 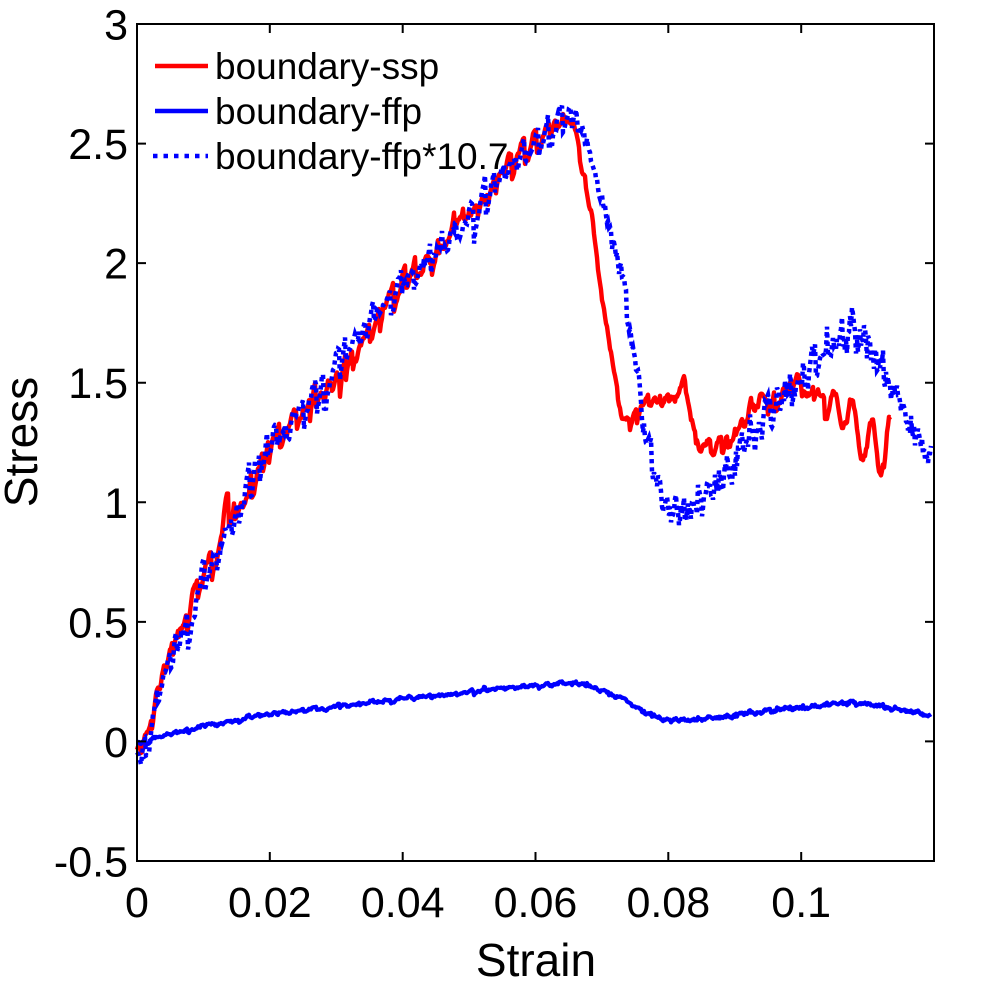 I want to click on svg-text: 1, so click(x=116, y=504).